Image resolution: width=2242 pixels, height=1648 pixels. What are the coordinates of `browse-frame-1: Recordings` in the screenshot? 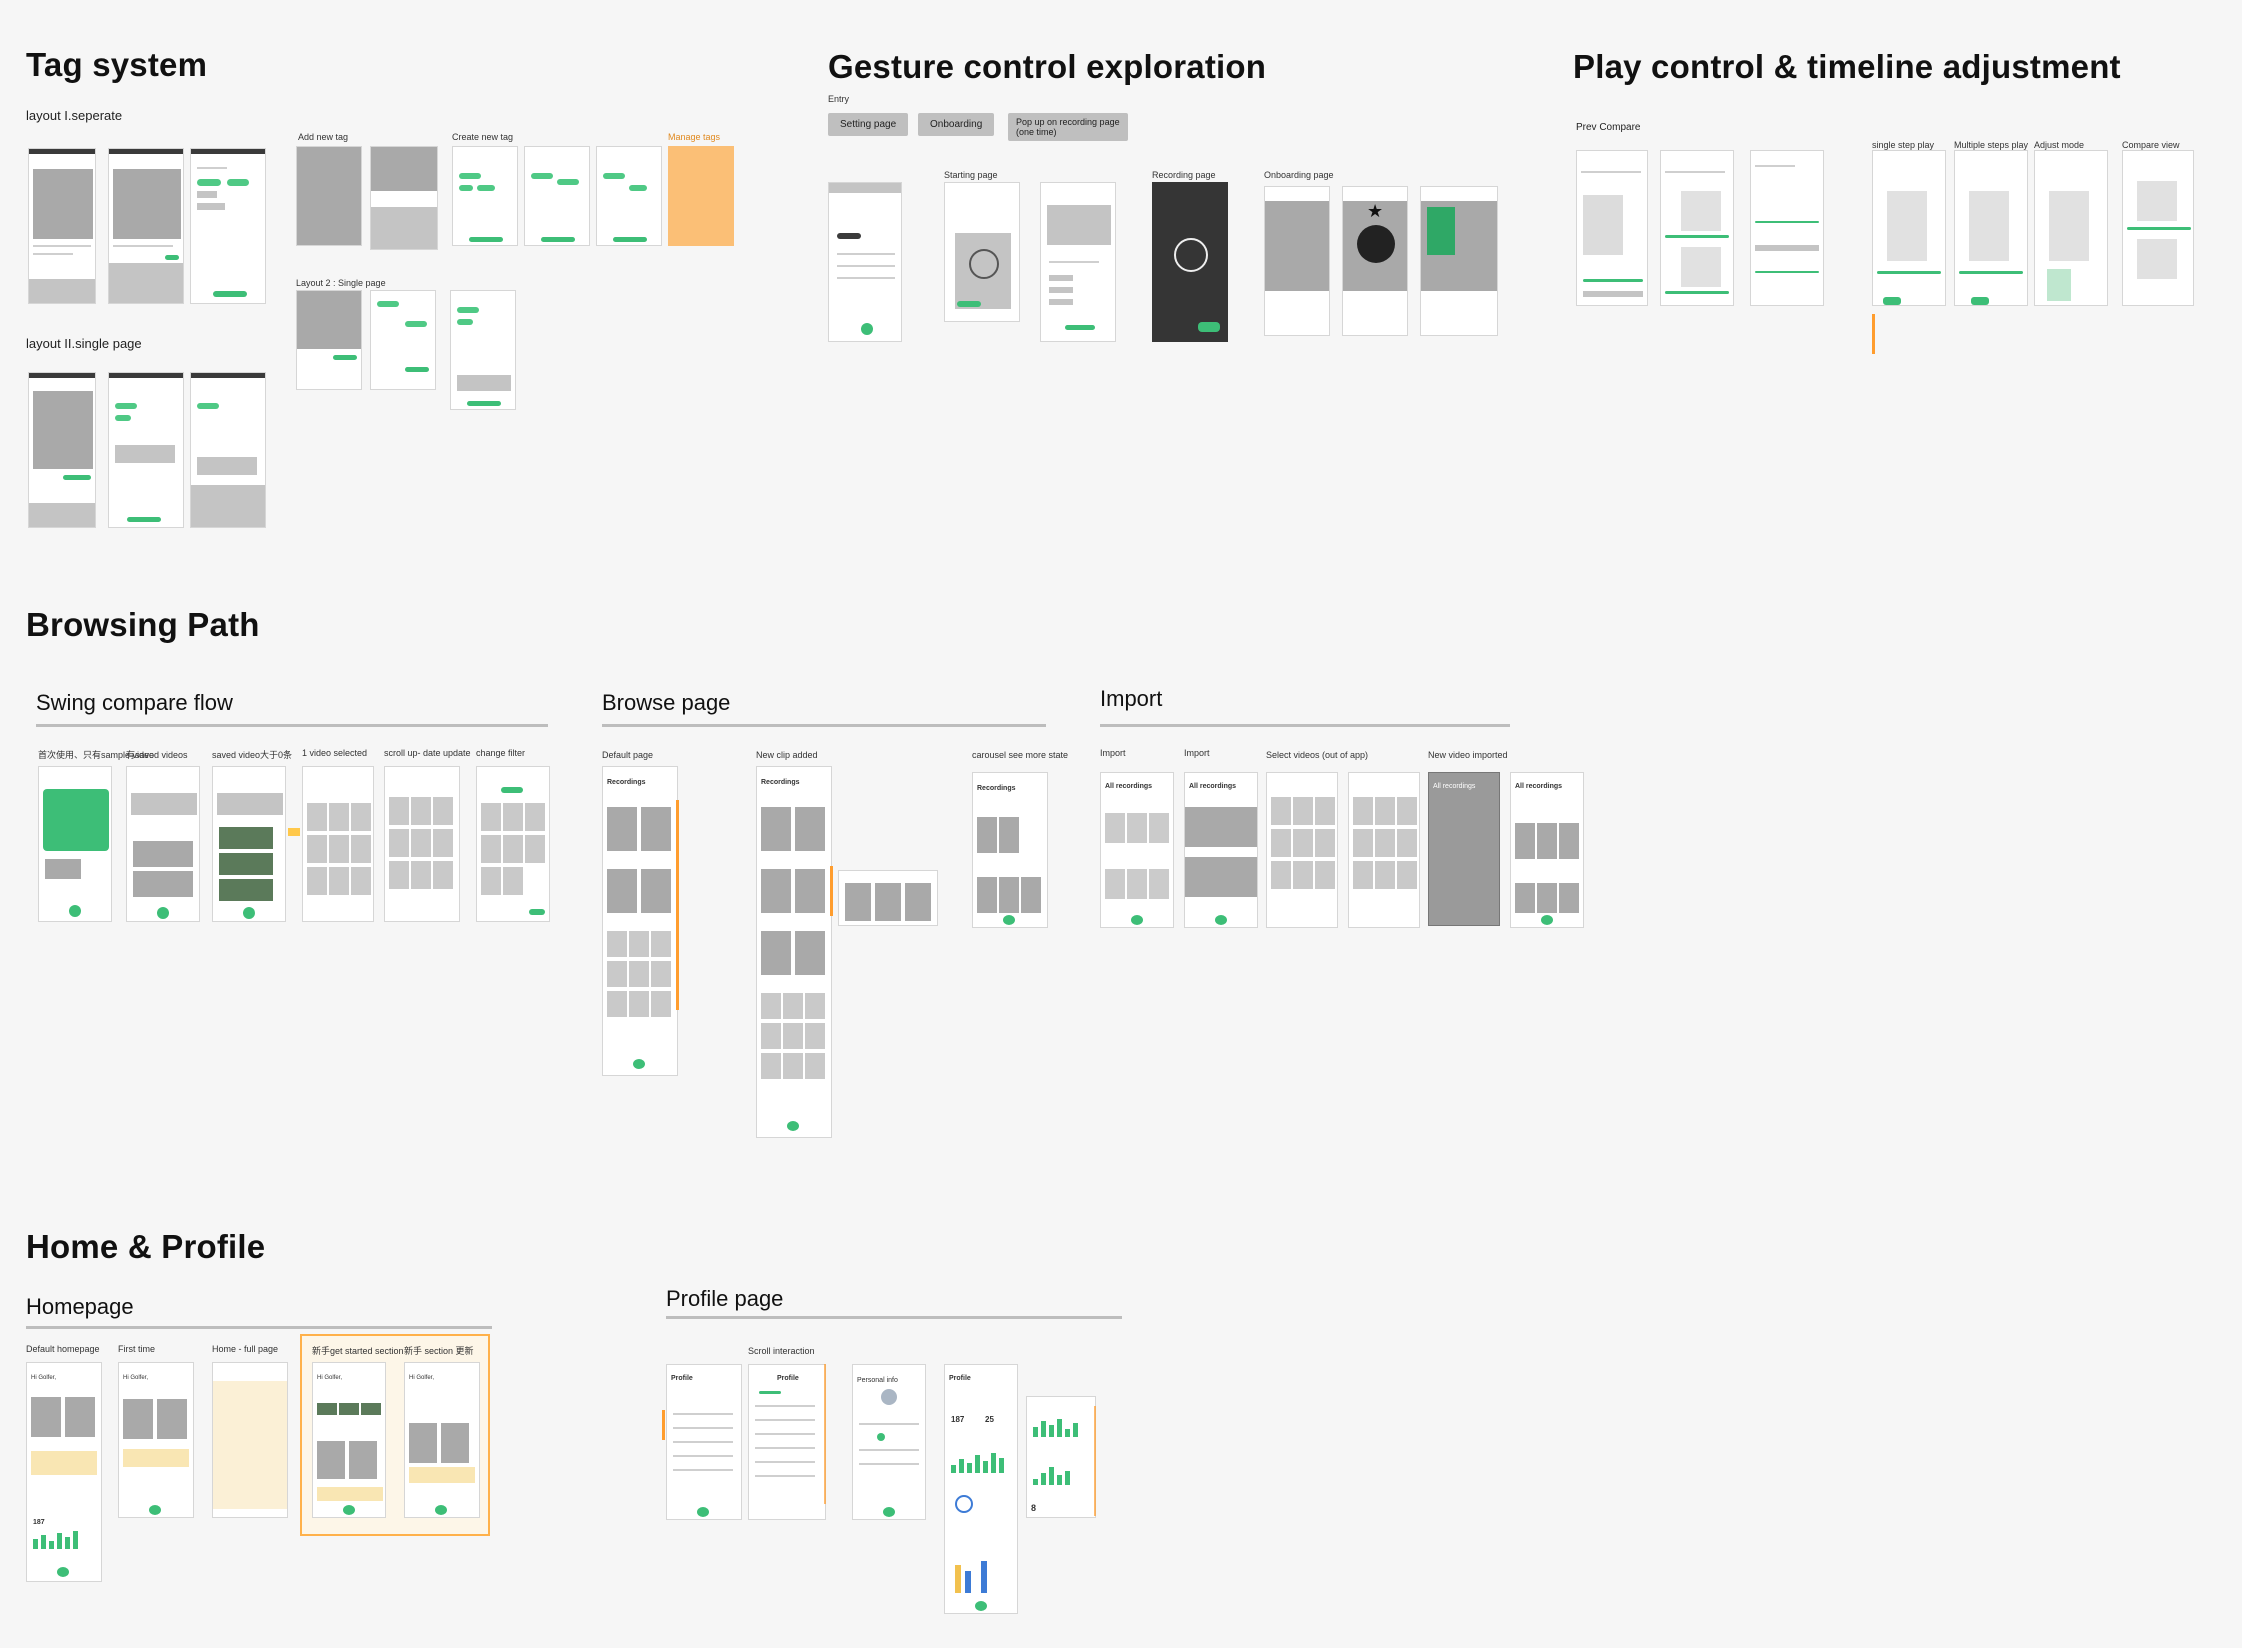 It's located at (640, 921).